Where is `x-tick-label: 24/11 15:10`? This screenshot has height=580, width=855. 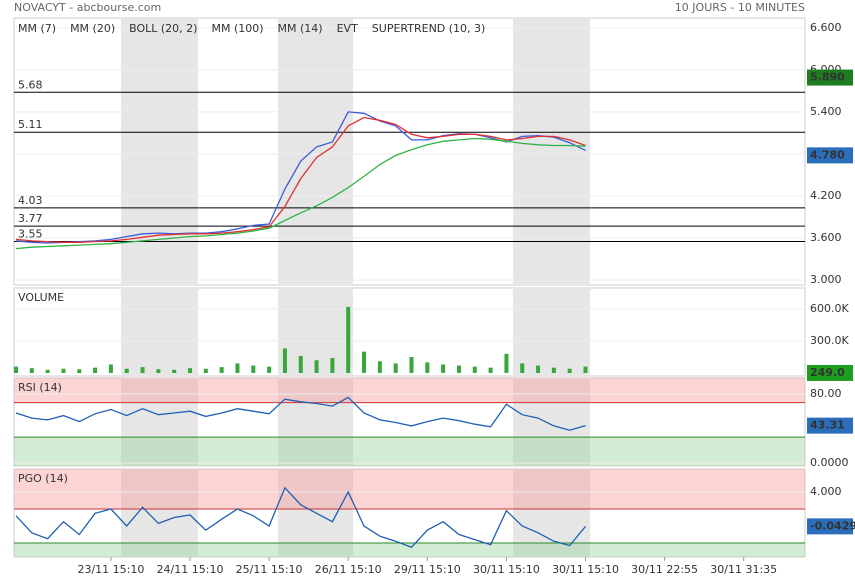 x-tick-label: 24/11 15:10 is located at coordinates (190, 569).